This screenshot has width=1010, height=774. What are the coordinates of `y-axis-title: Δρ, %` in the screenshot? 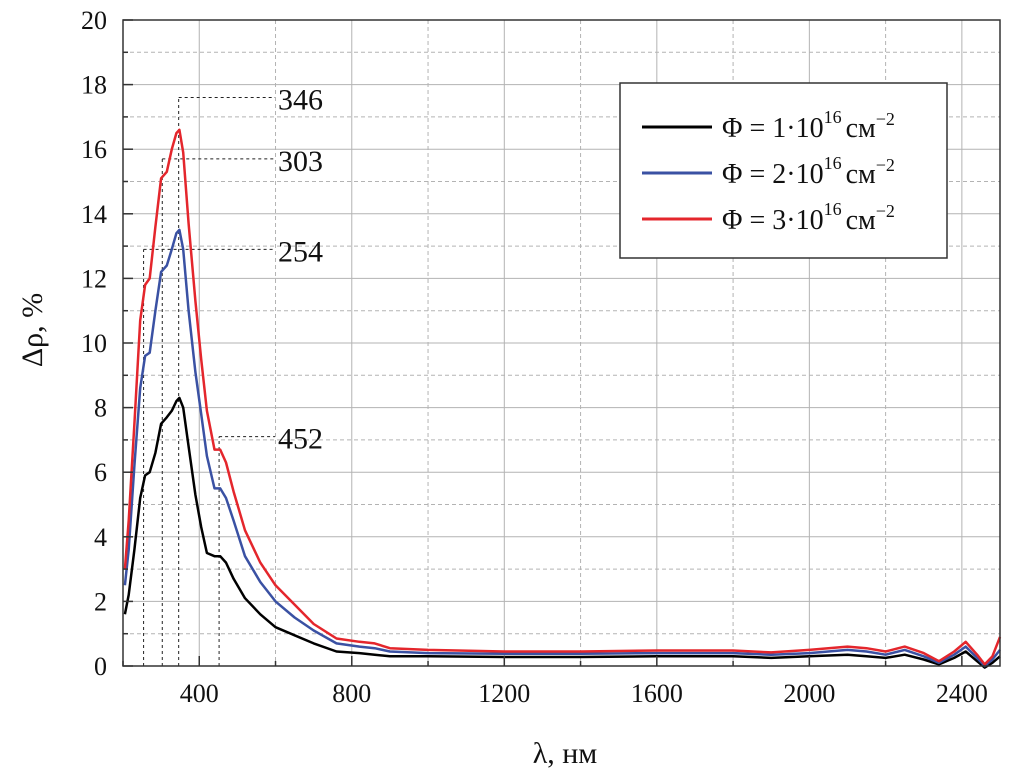 It's located at (32, 330).